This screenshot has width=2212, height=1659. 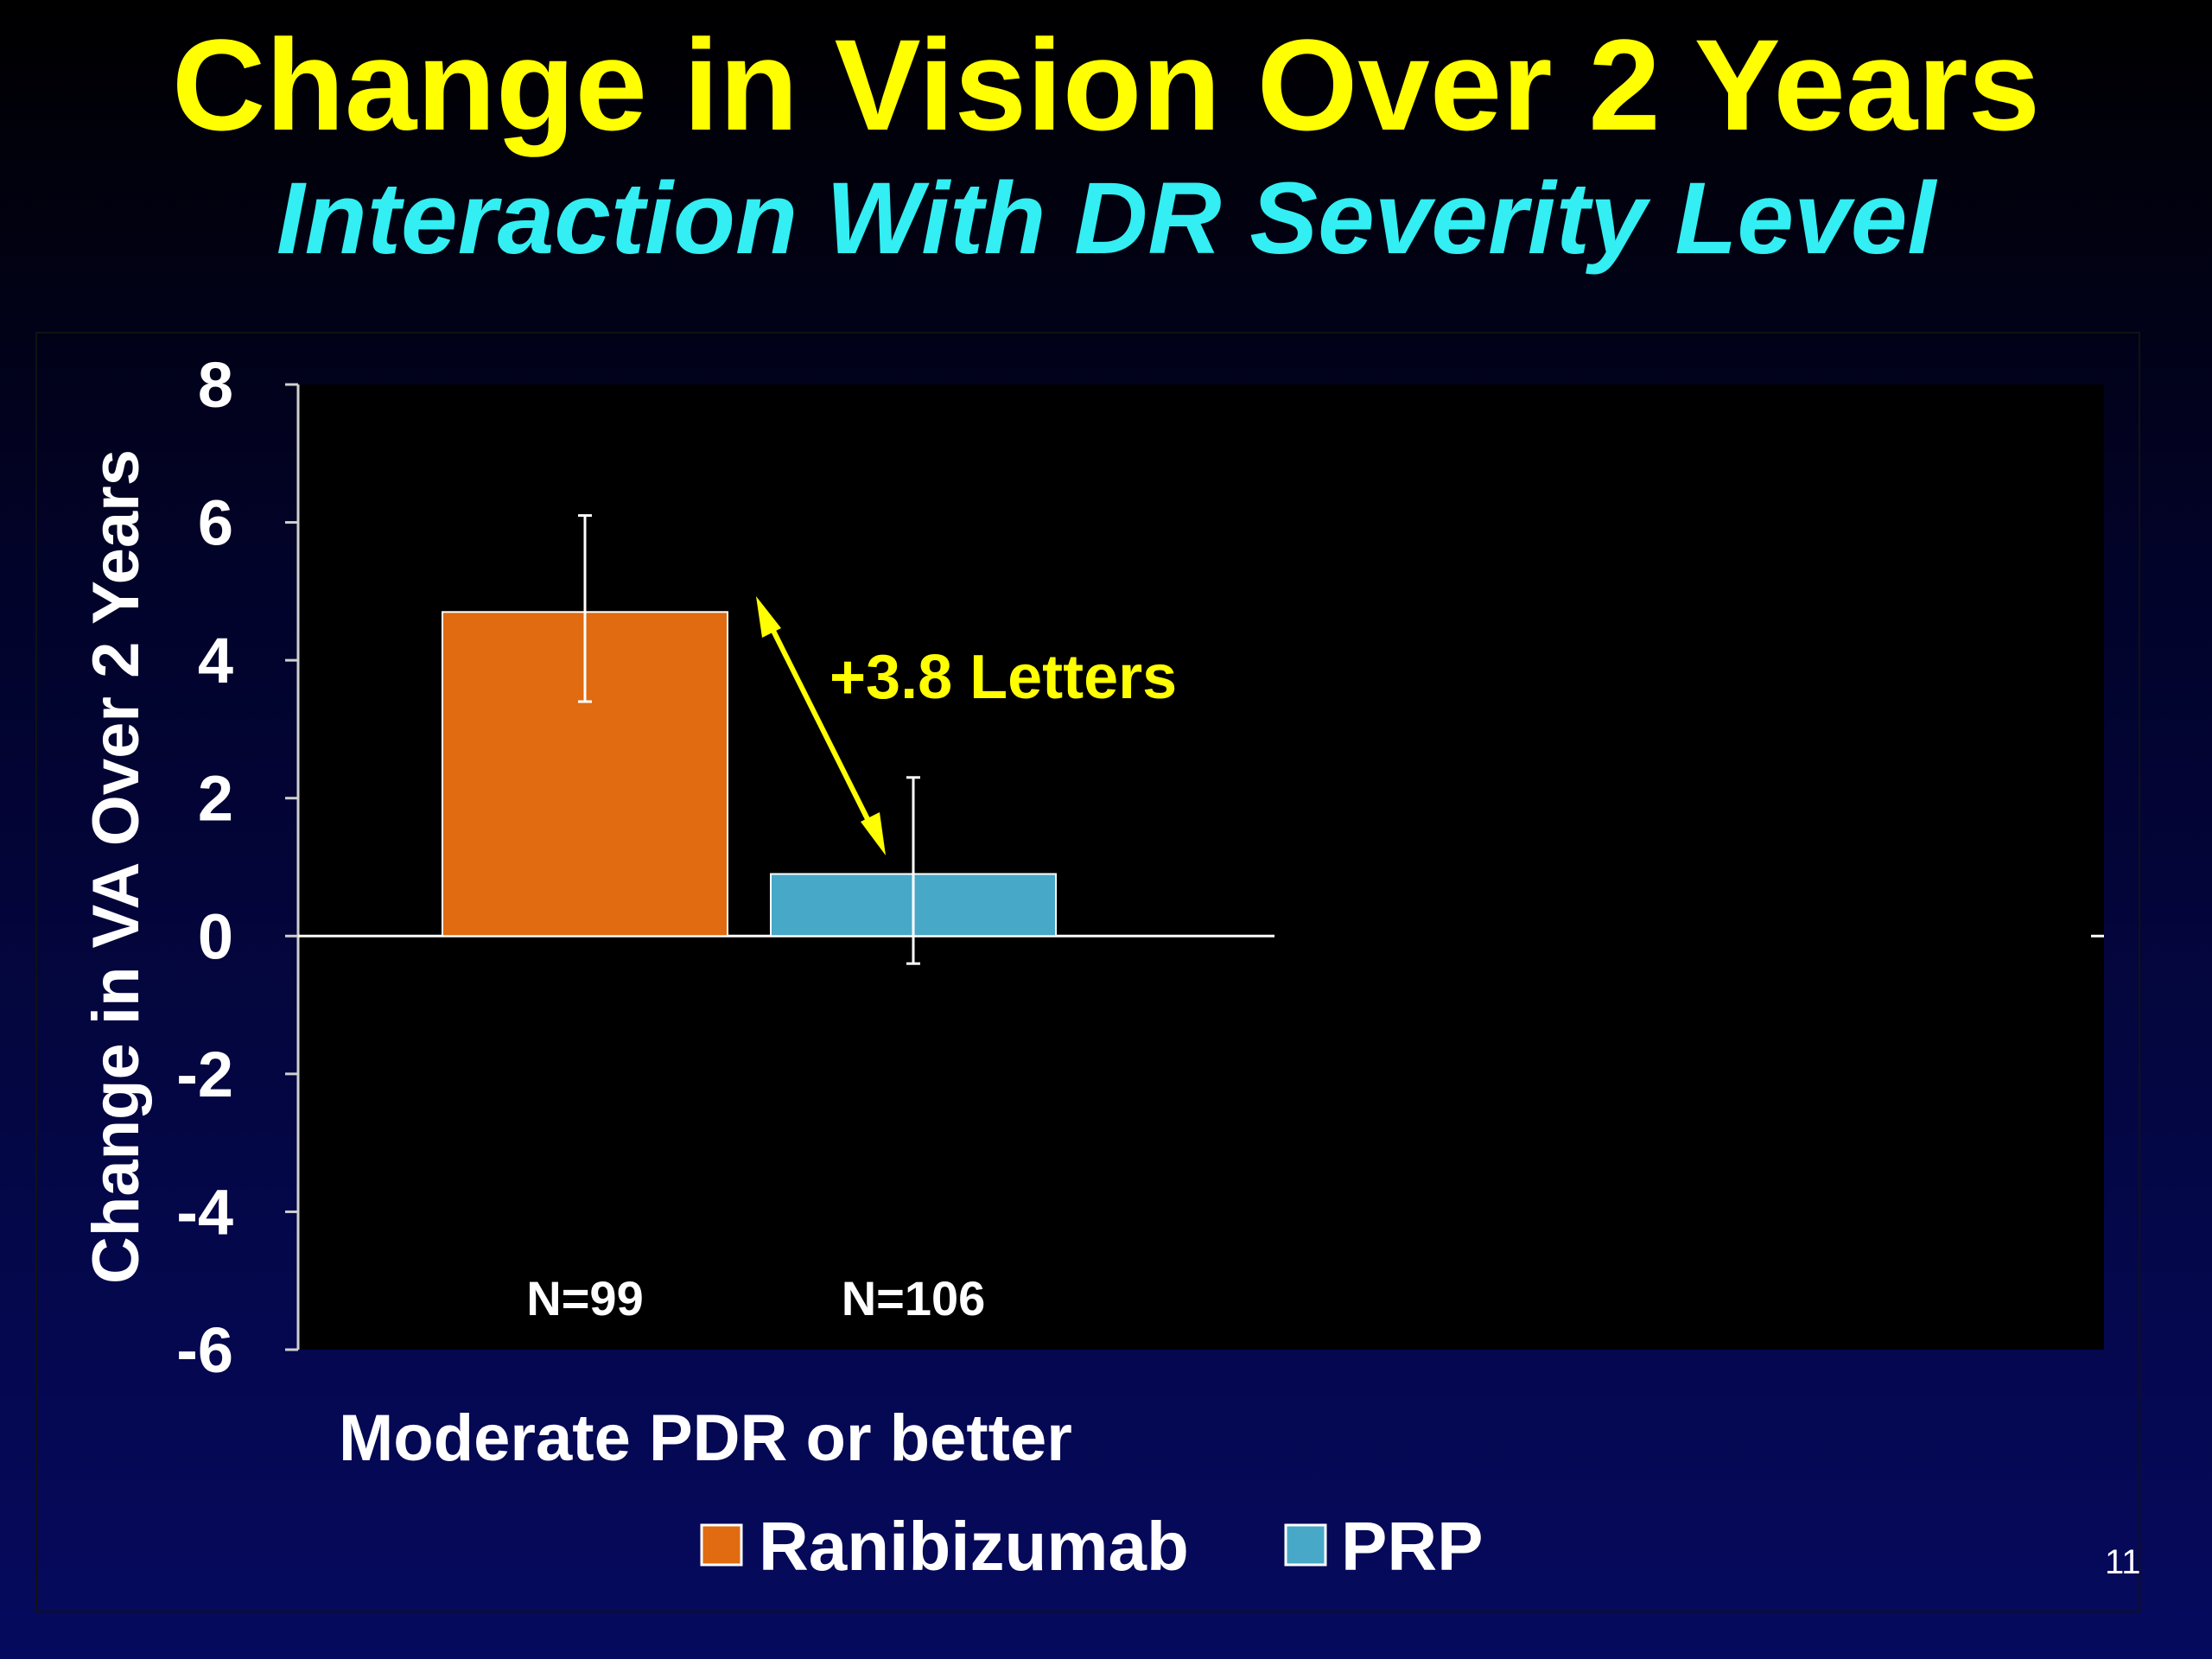 I want to click on y-tick-label: -6, so click(x=204, y=1350).